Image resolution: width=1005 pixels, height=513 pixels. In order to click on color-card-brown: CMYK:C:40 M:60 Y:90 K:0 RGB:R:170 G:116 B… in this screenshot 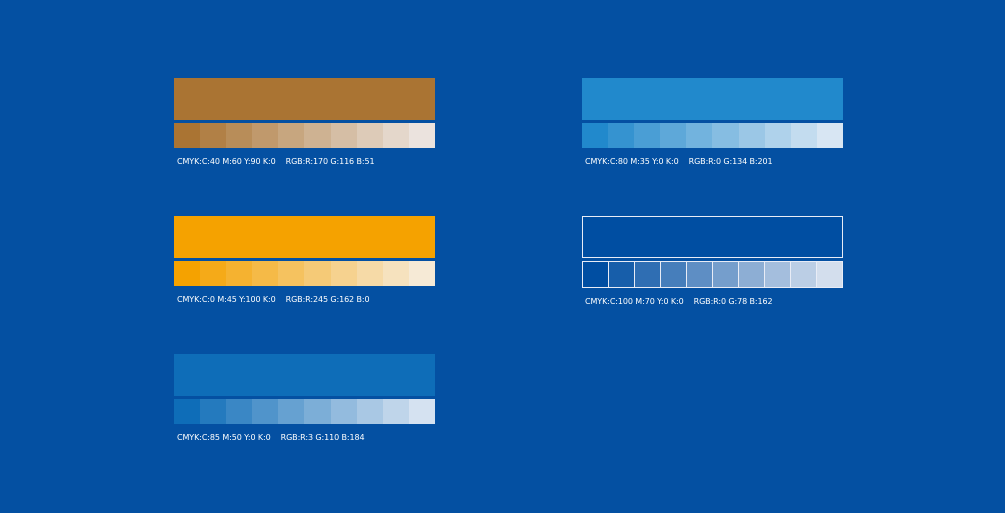, I will do `click(304, 122)`.